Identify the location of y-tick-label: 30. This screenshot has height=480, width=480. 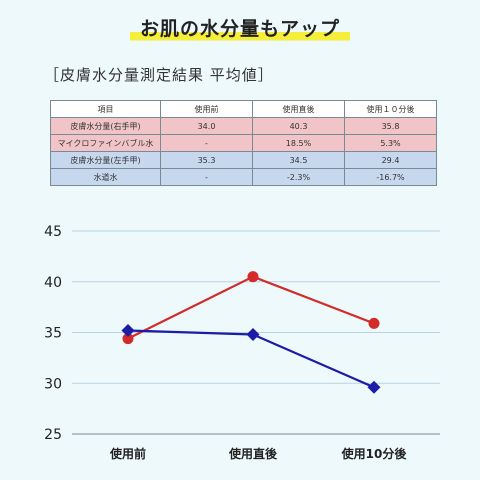
(53, 384).